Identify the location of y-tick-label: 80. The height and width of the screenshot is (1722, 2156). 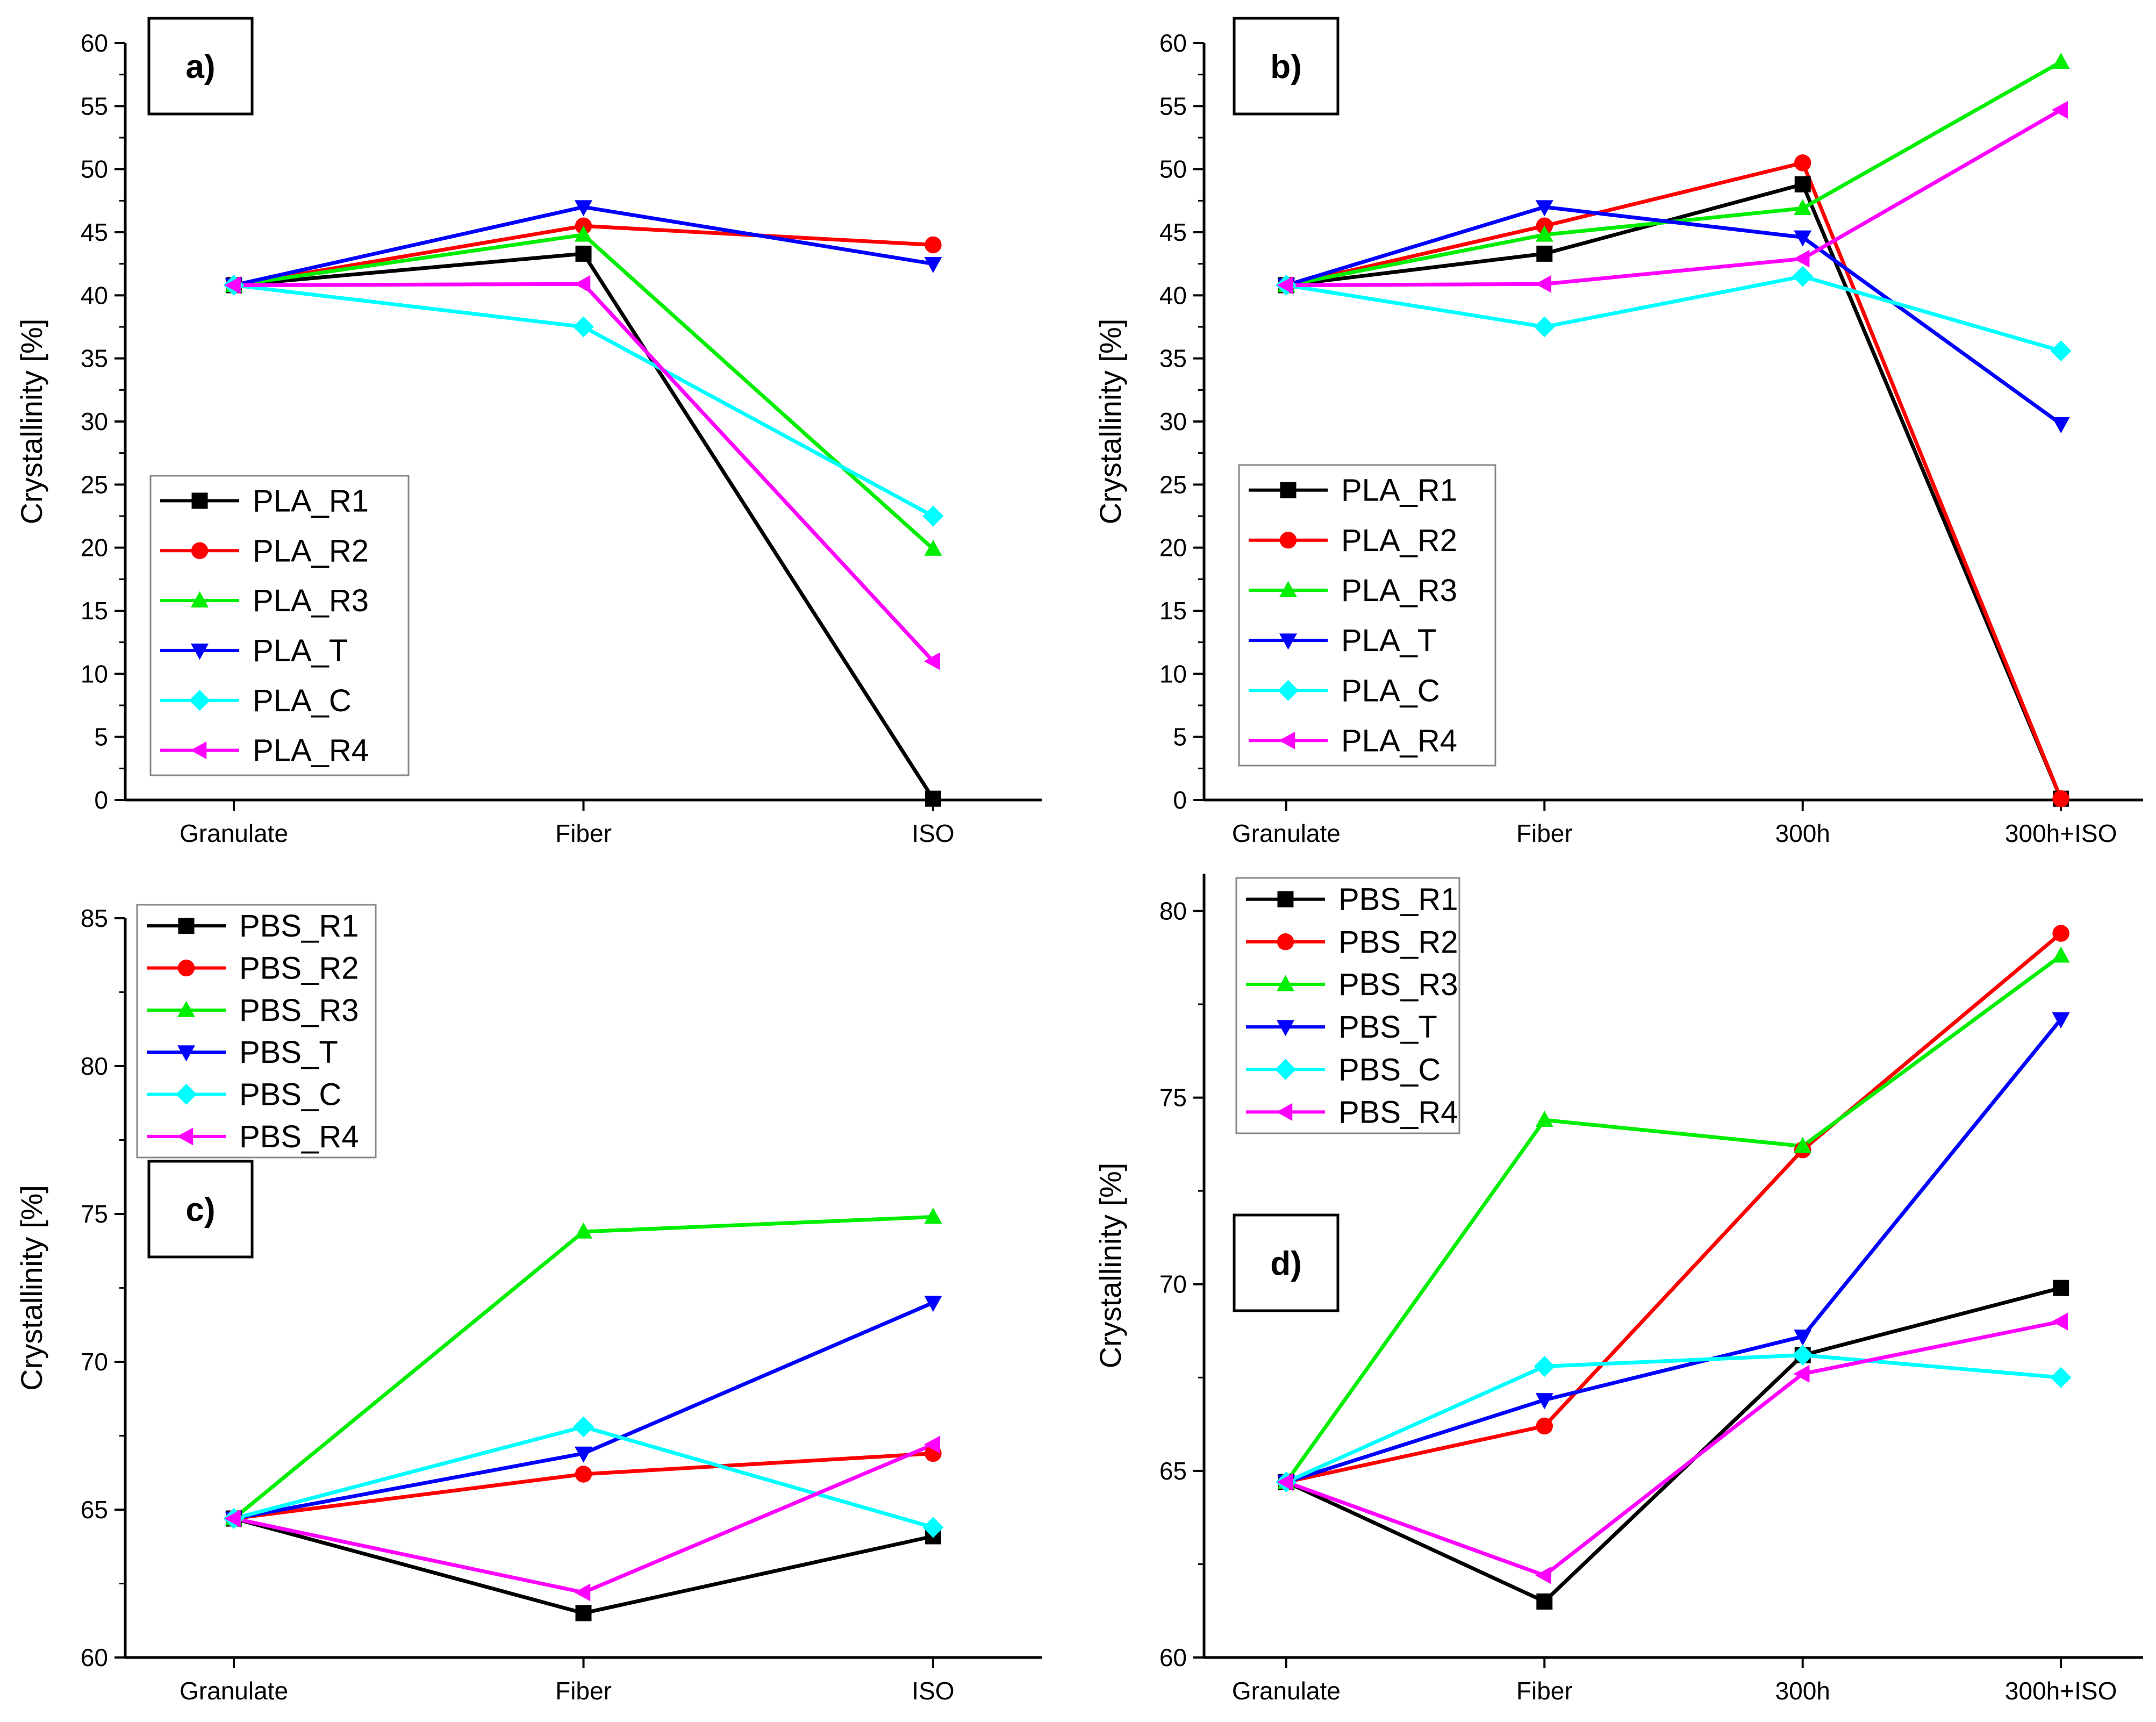
(1173, 911).